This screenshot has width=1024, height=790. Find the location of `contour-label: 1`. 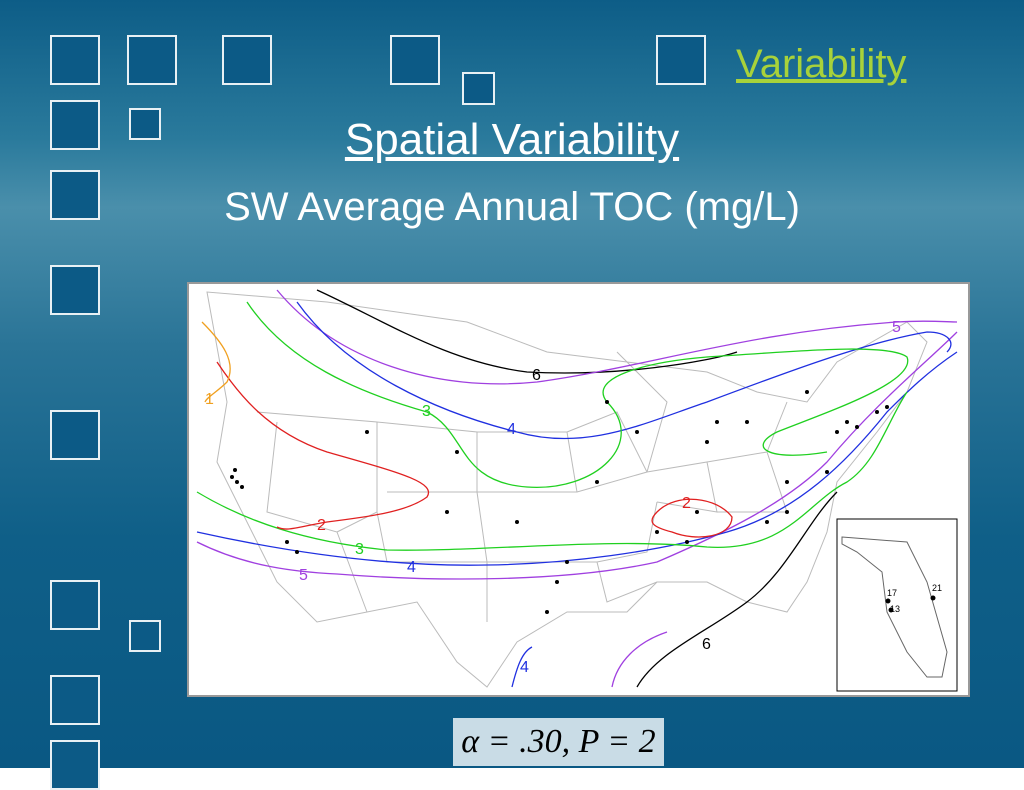

contour-label: 1 is located at coordinates (209, 399).